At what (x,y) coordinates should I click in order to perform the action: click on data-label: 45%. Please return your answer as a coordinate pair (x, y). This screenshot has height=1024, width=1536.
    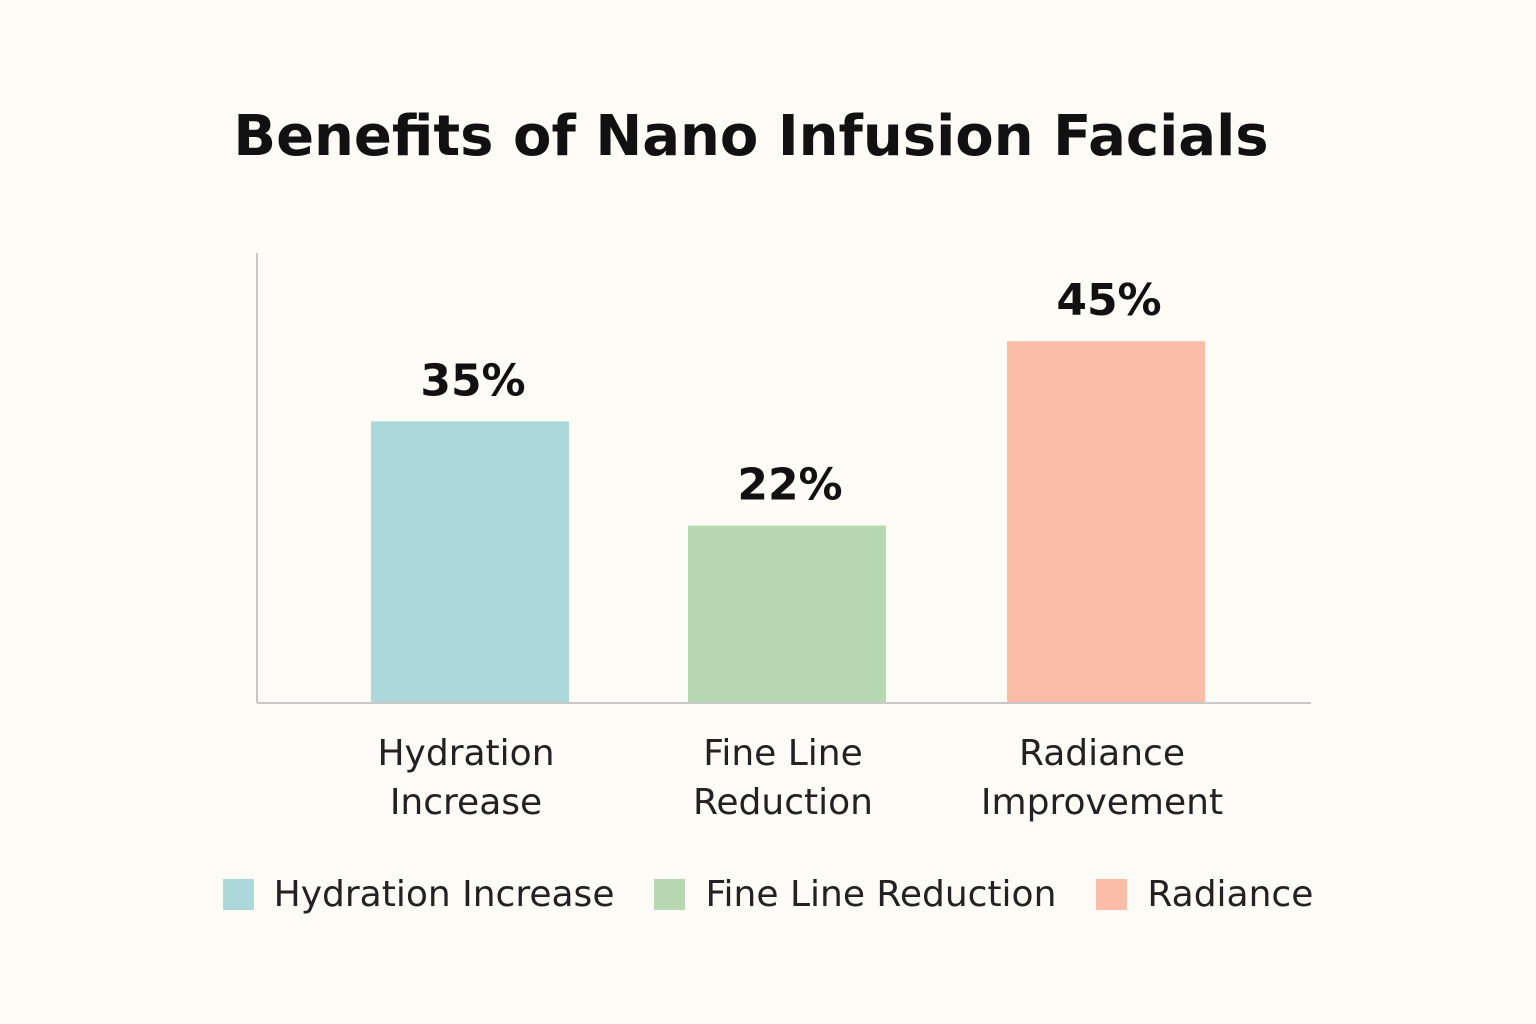
    Looking at the image, I should click on (1108, 300).